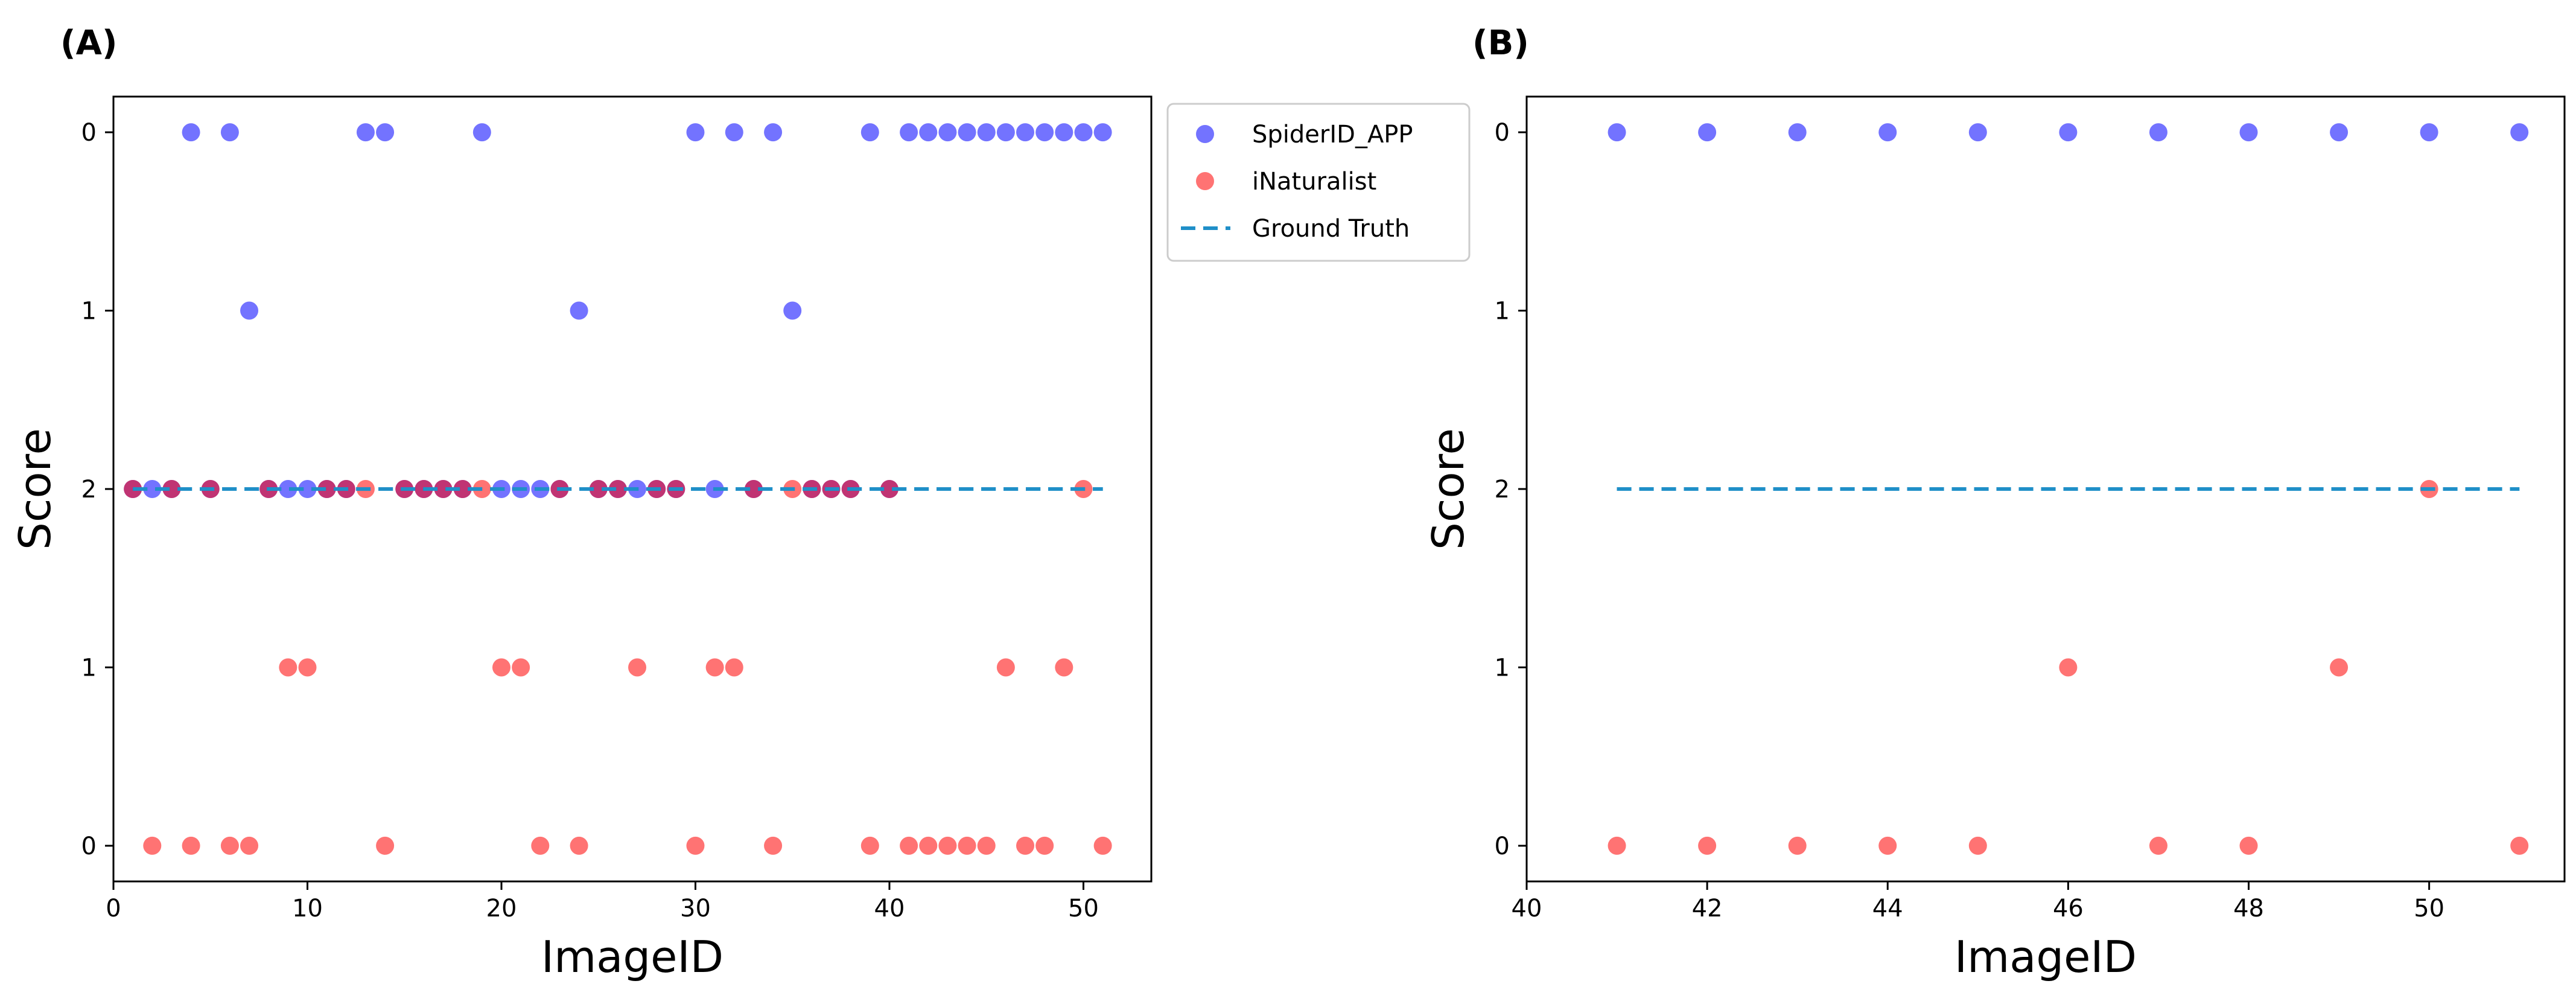 This screenshot has width=2576, height=1007. What do you see at coordinates (1502, 490) in the screenshot?
I see `y-tick-label: 2` at bounding box center [1502, 490].